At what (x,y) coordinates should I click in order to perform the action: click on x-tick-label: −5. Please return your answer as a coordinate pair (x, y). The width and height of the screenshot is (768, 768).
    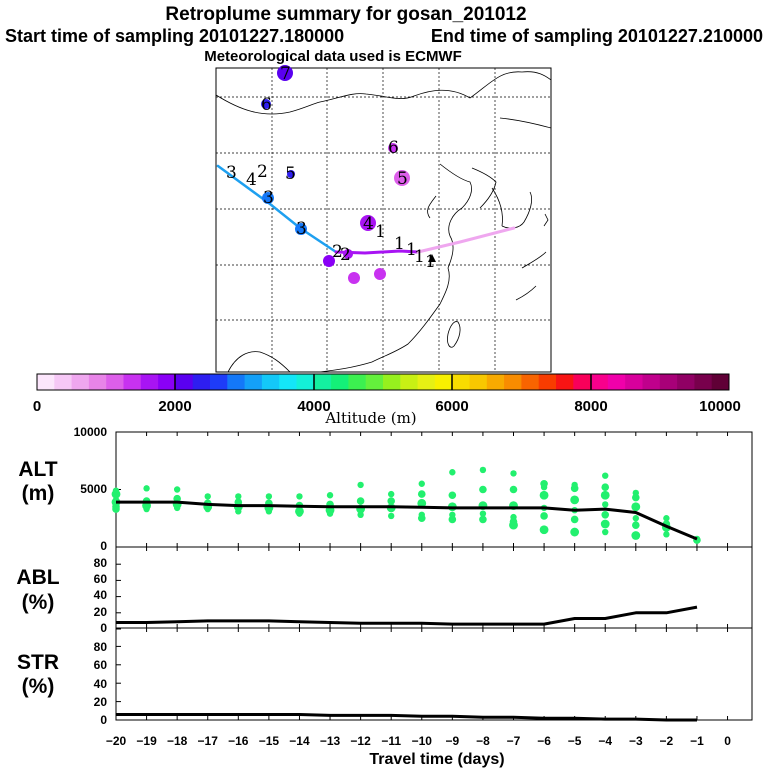
    Looking at the image, I should click on (575, 741).